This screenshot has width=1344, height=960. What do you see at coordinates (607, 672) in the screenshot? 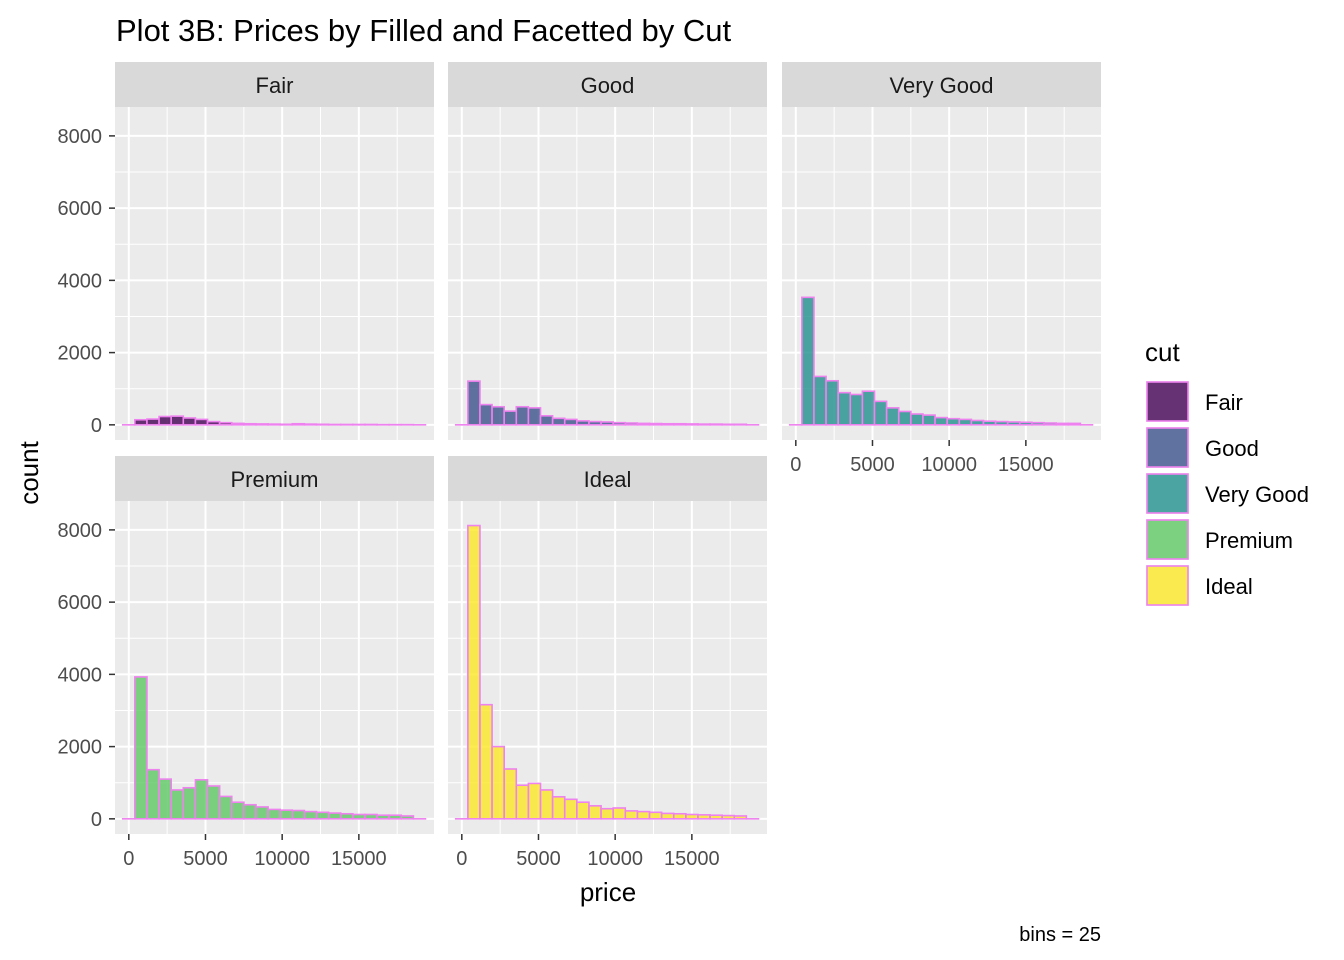
I see `bars-ideal` at bounding box center [607, 672].